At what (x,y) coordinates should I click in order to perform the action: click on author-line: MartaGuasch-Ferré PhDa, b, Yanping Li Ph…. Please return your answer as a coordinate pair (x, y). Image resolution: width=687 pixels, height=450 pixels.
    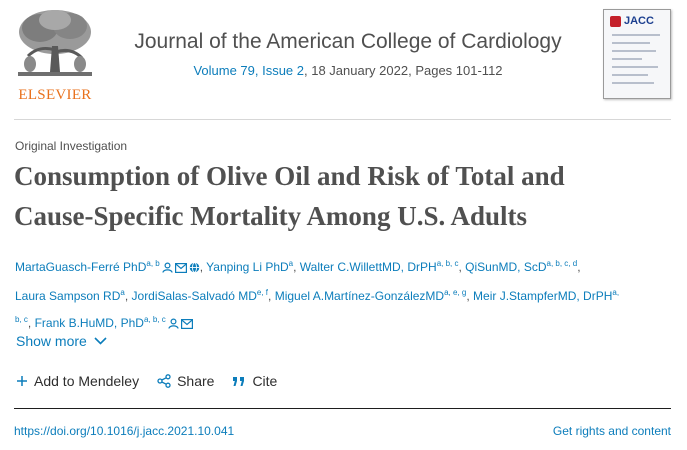
    Looking at the image, I should click on (345, 266).